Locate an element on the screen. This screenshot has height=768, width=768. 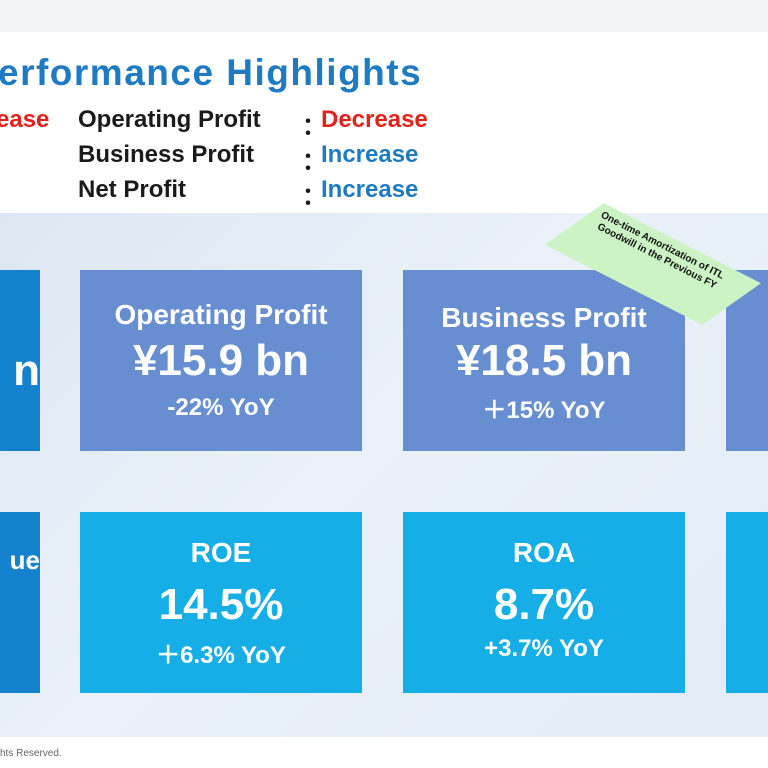
summary-label: Business Profit is located at coordinates (166, 154).